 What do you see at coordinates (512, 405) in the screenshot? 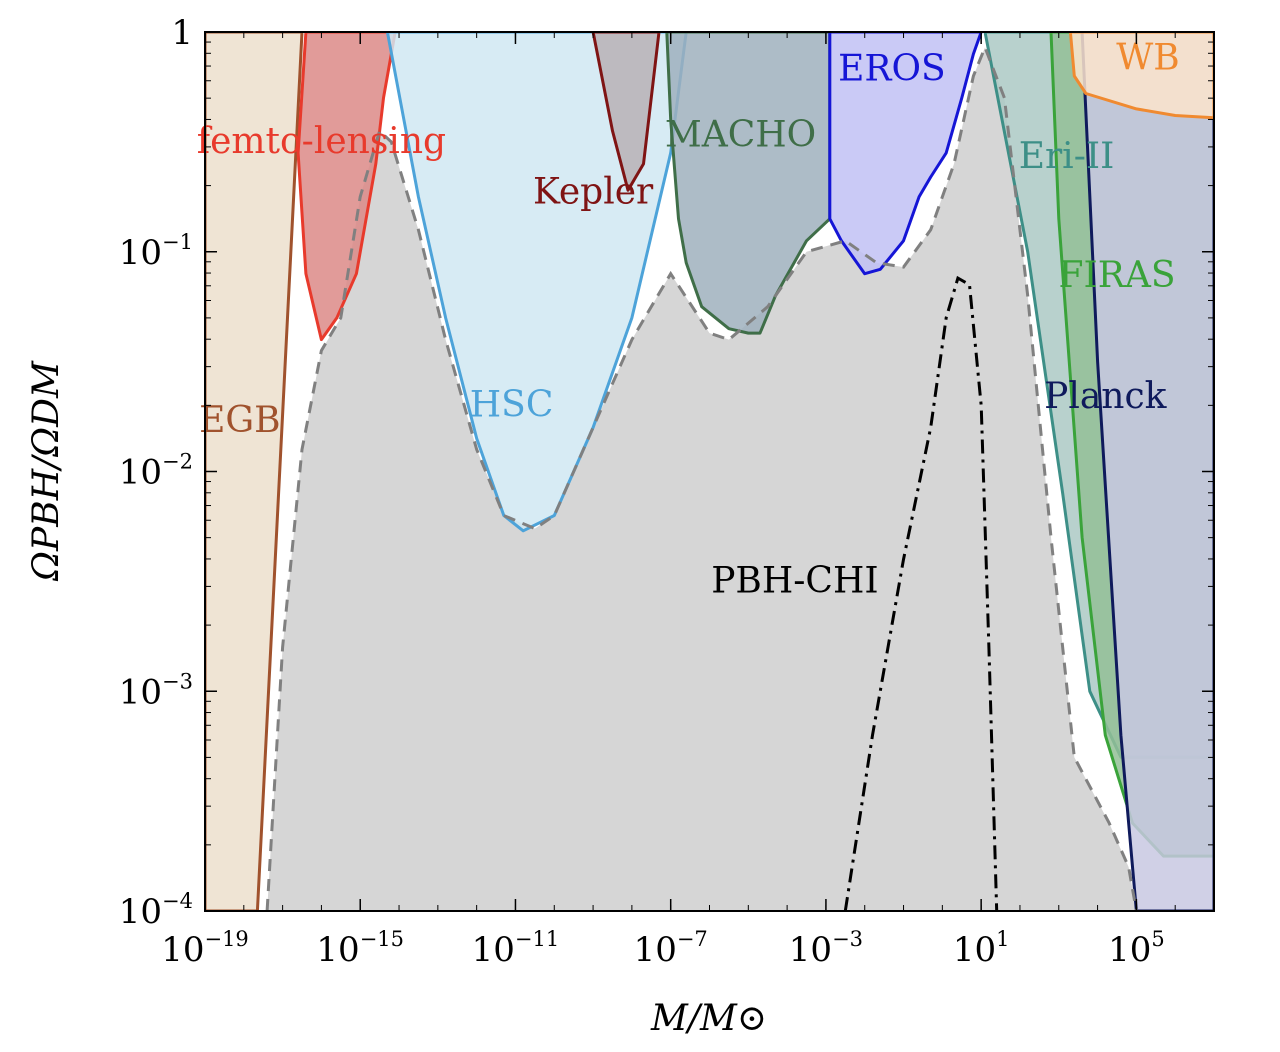
I see `region-label-hsc: HSC` at bounding box center [512, 405].